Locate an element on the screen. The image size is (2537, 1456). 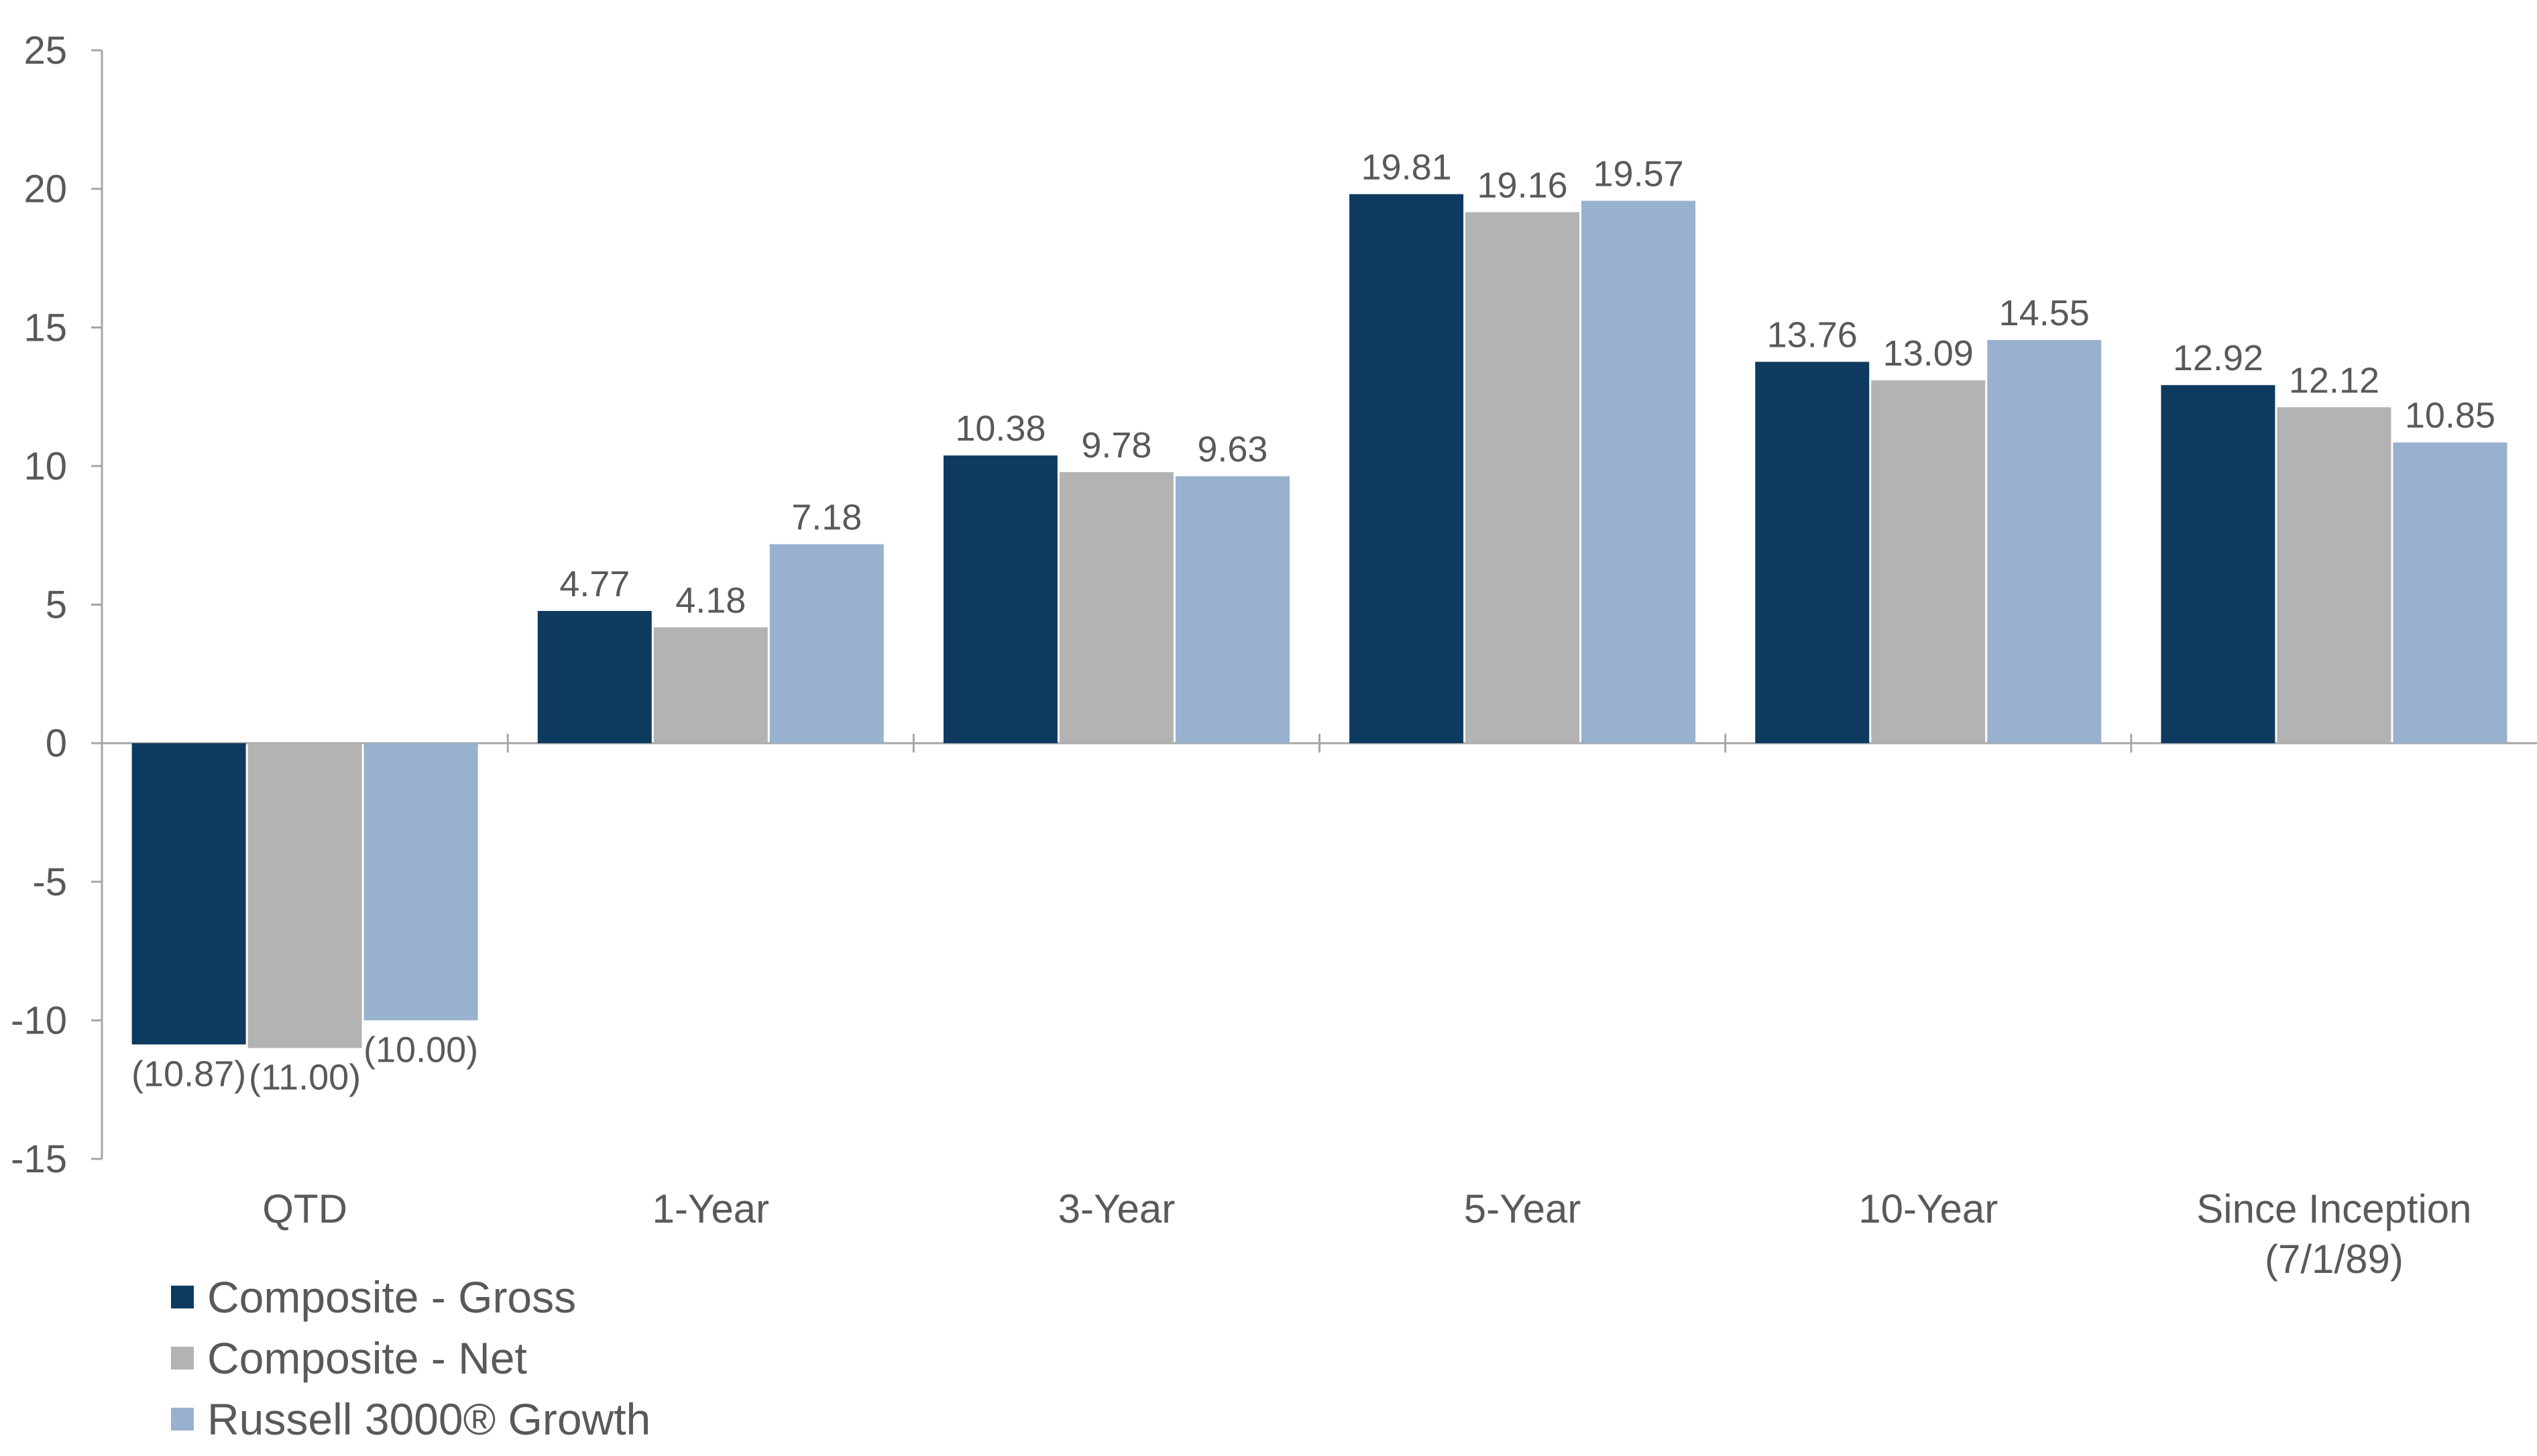
legend-item: Russell 3000® Growth is located at coordinates (411, 1418).